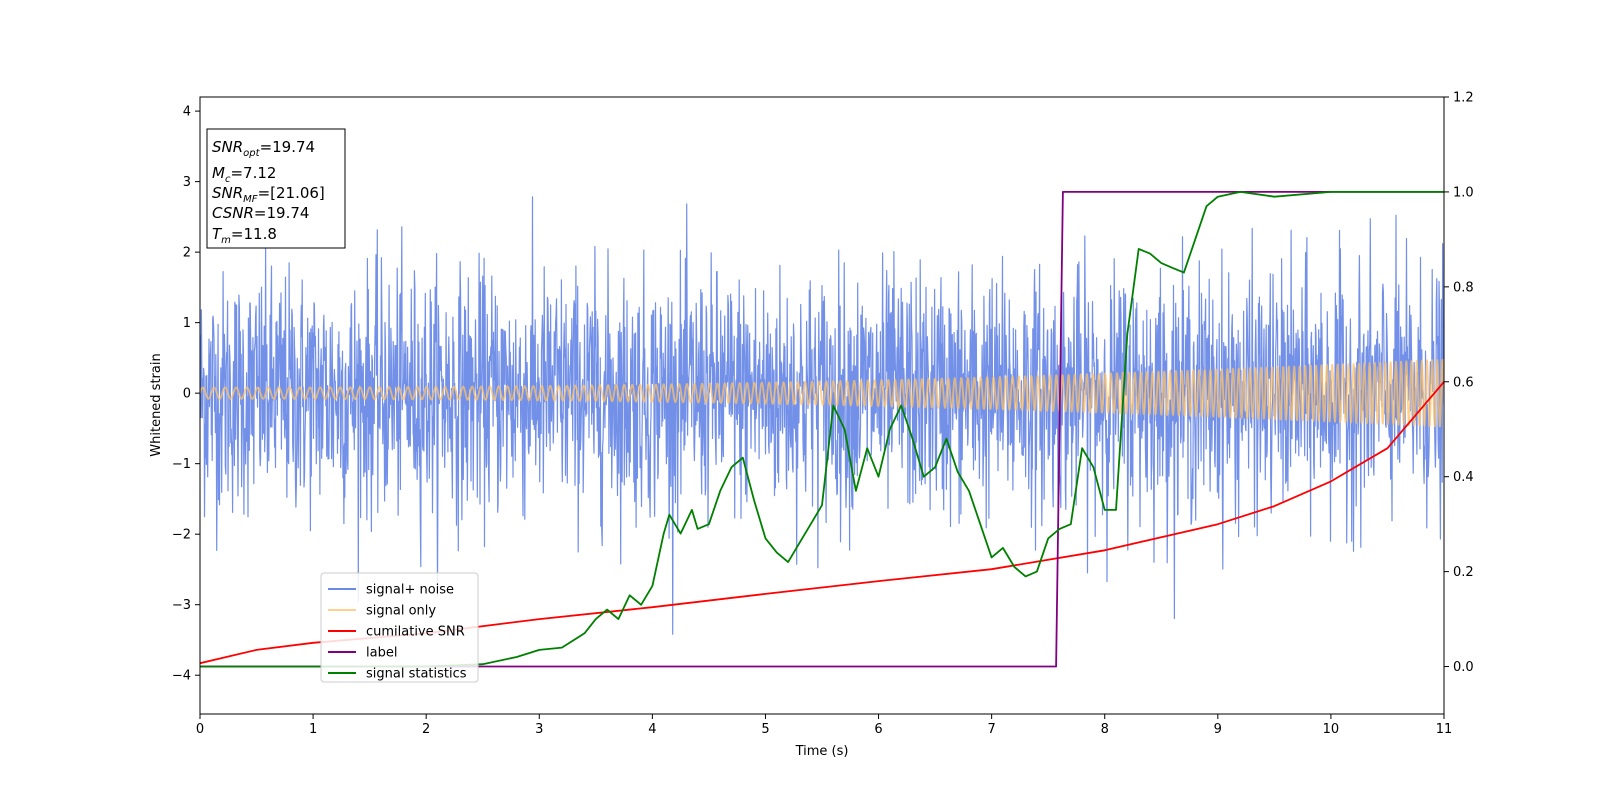 Image resolution: width=1600 pixels, height=800 pixels. I want to click on y-tick-label: −4, so click(181, 676).